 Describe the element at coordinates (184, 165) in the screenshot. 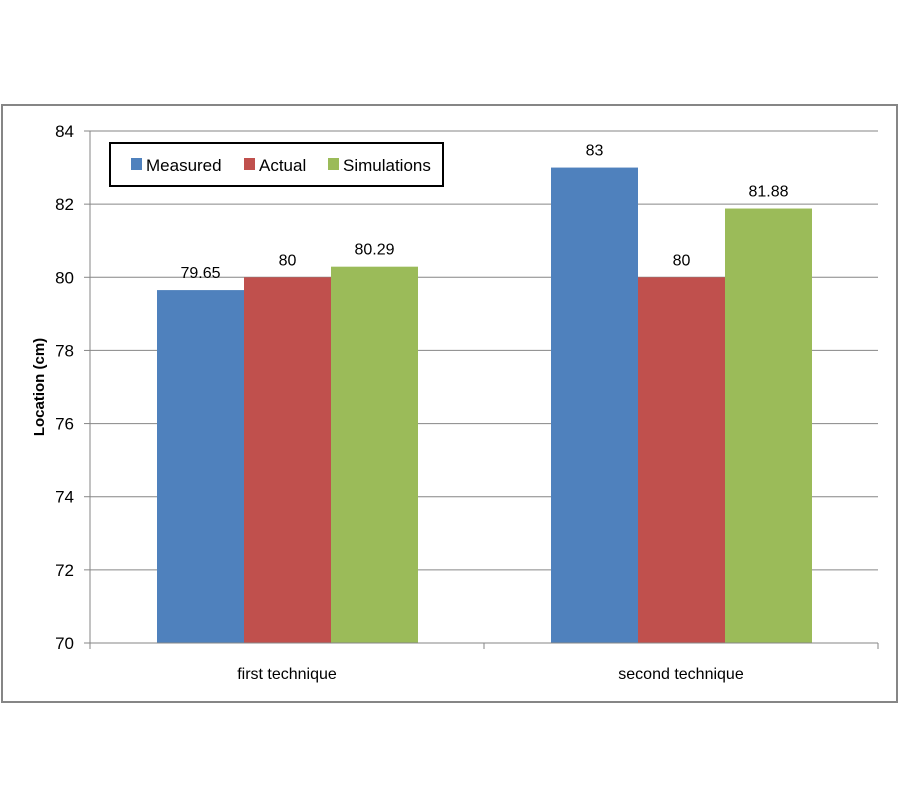

I see `legend-label-measured: Measured` at that location.